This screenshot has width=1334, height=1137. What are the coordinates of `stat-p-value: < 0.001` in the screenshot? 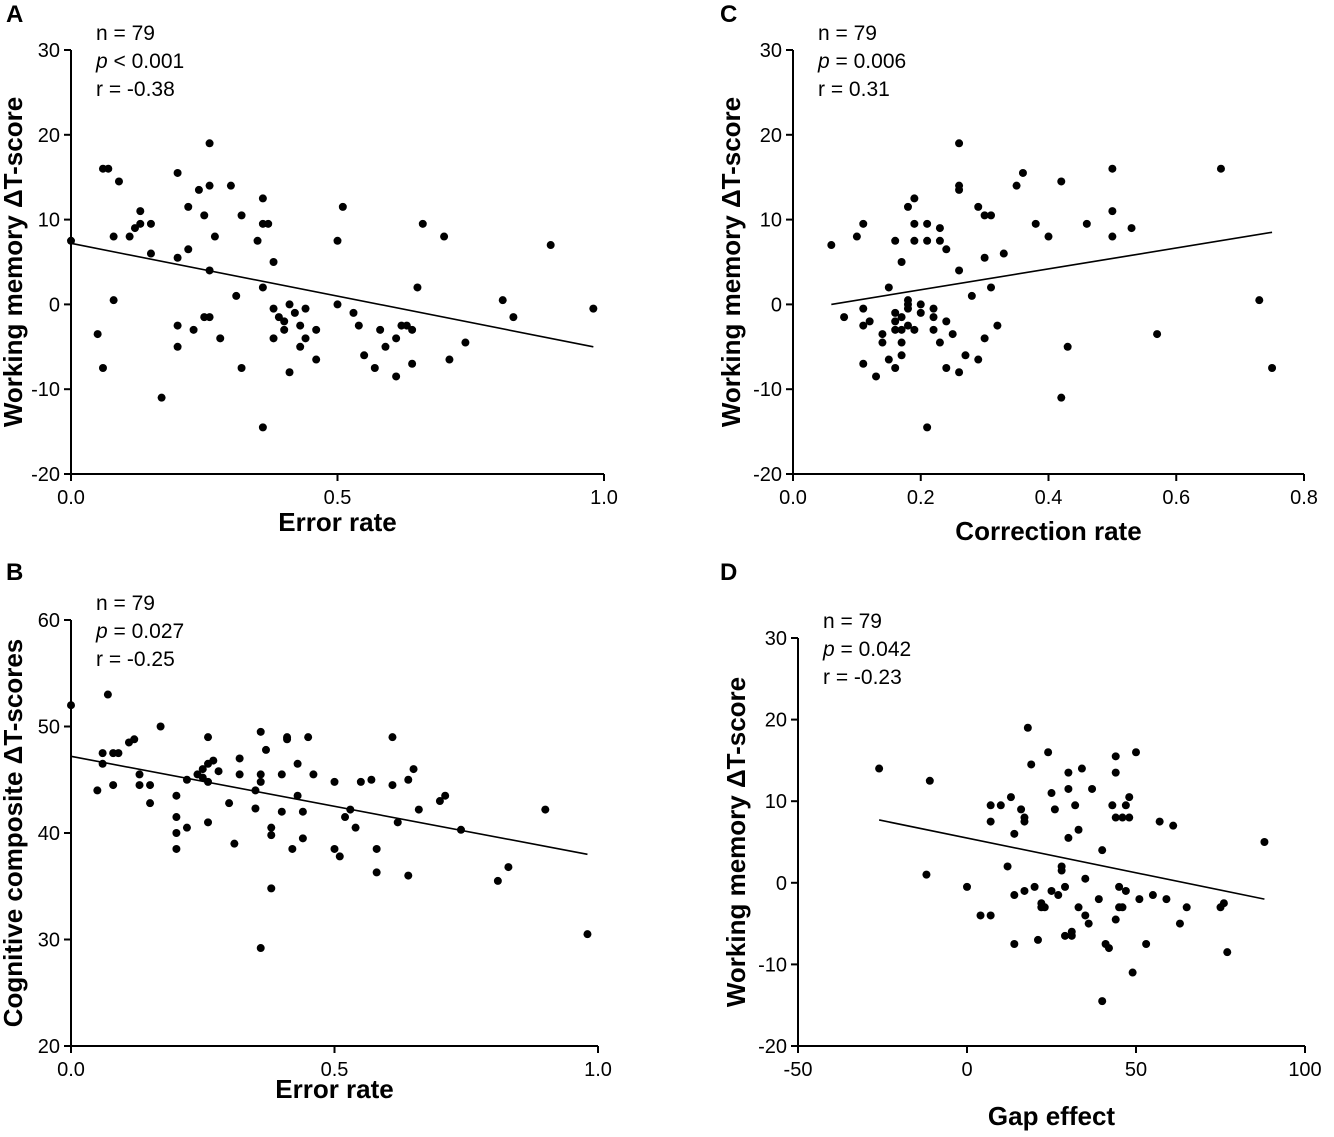 It's located at (146, 61).